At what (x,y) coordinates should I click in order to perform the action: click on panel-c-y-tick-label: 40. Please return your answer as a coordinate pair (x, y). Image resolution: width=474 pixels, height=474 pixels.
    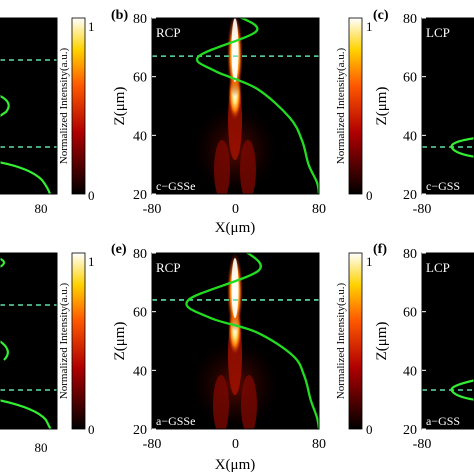
    Looking at the image, I should click on (410, 136).